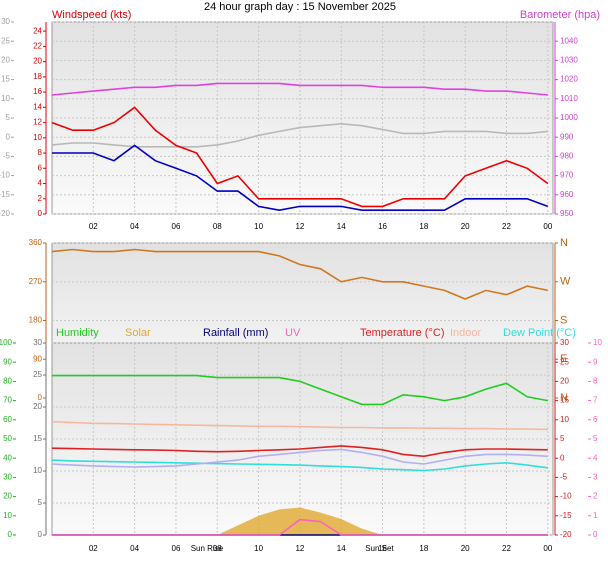 The image size is (608, 561). What do you see at coordinates (341, 226) in the screenshot?
I see `x-tick-label: 14` at bounding box center [341, 226].